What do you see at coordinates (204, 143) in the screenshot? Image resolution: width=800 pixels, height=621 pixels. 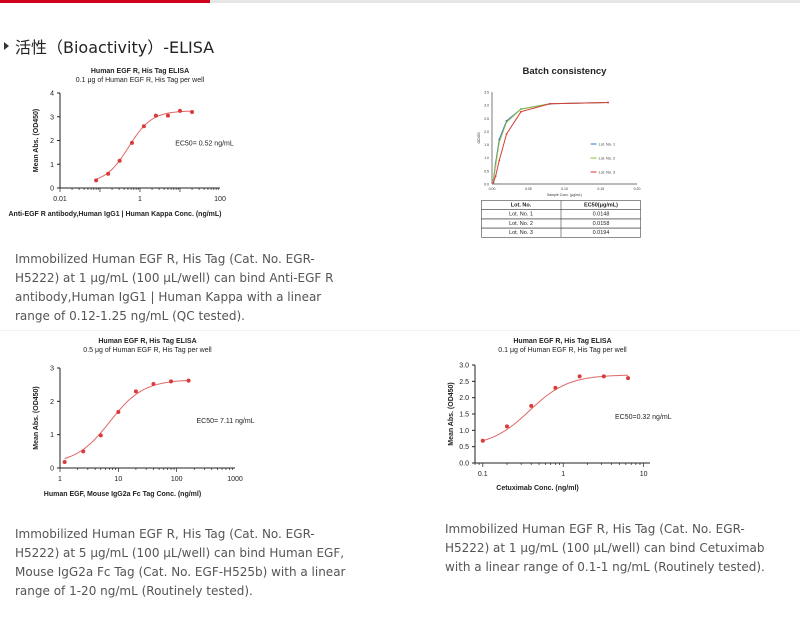 I see `ec50-annotation: EC50= 0.52 ng/mL` at bounding box center [204, 143].